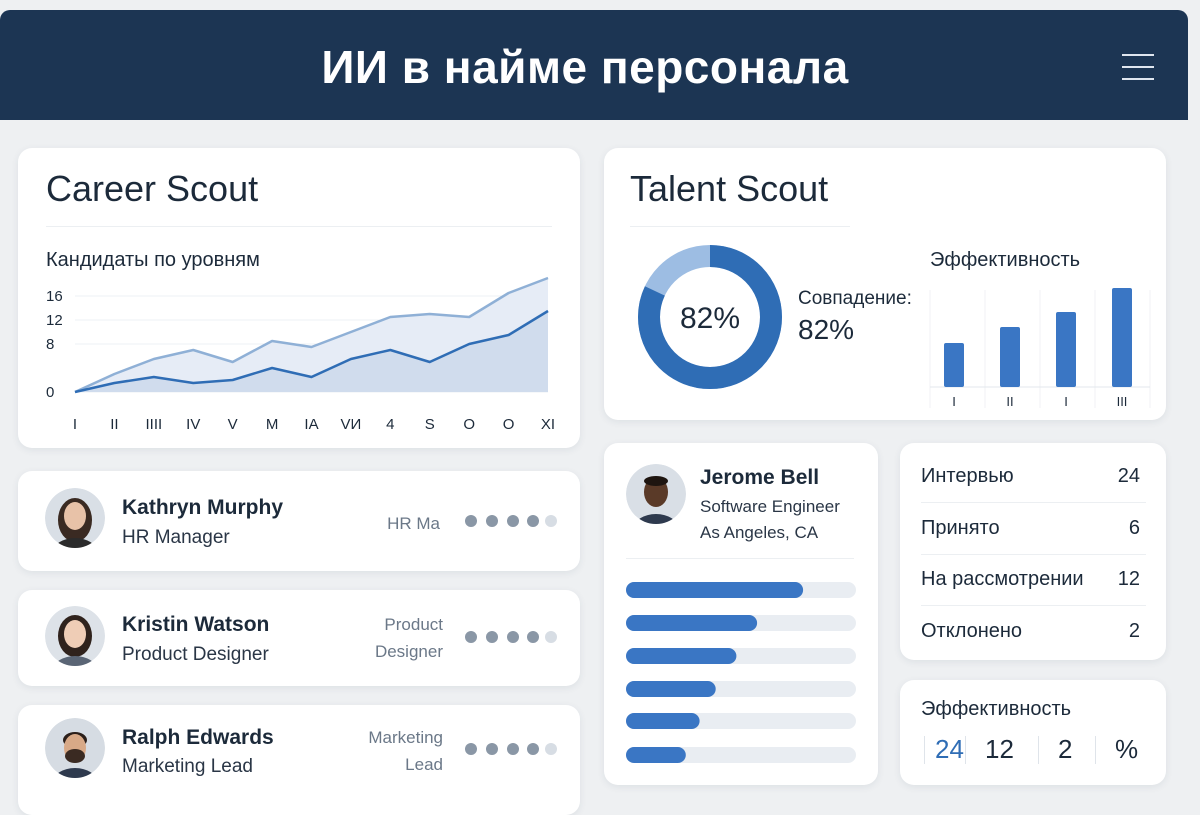 Image resolution: width=1200 pixels, height=815 pixels. I want to click on stat-value: 12, so click(1128, 579).